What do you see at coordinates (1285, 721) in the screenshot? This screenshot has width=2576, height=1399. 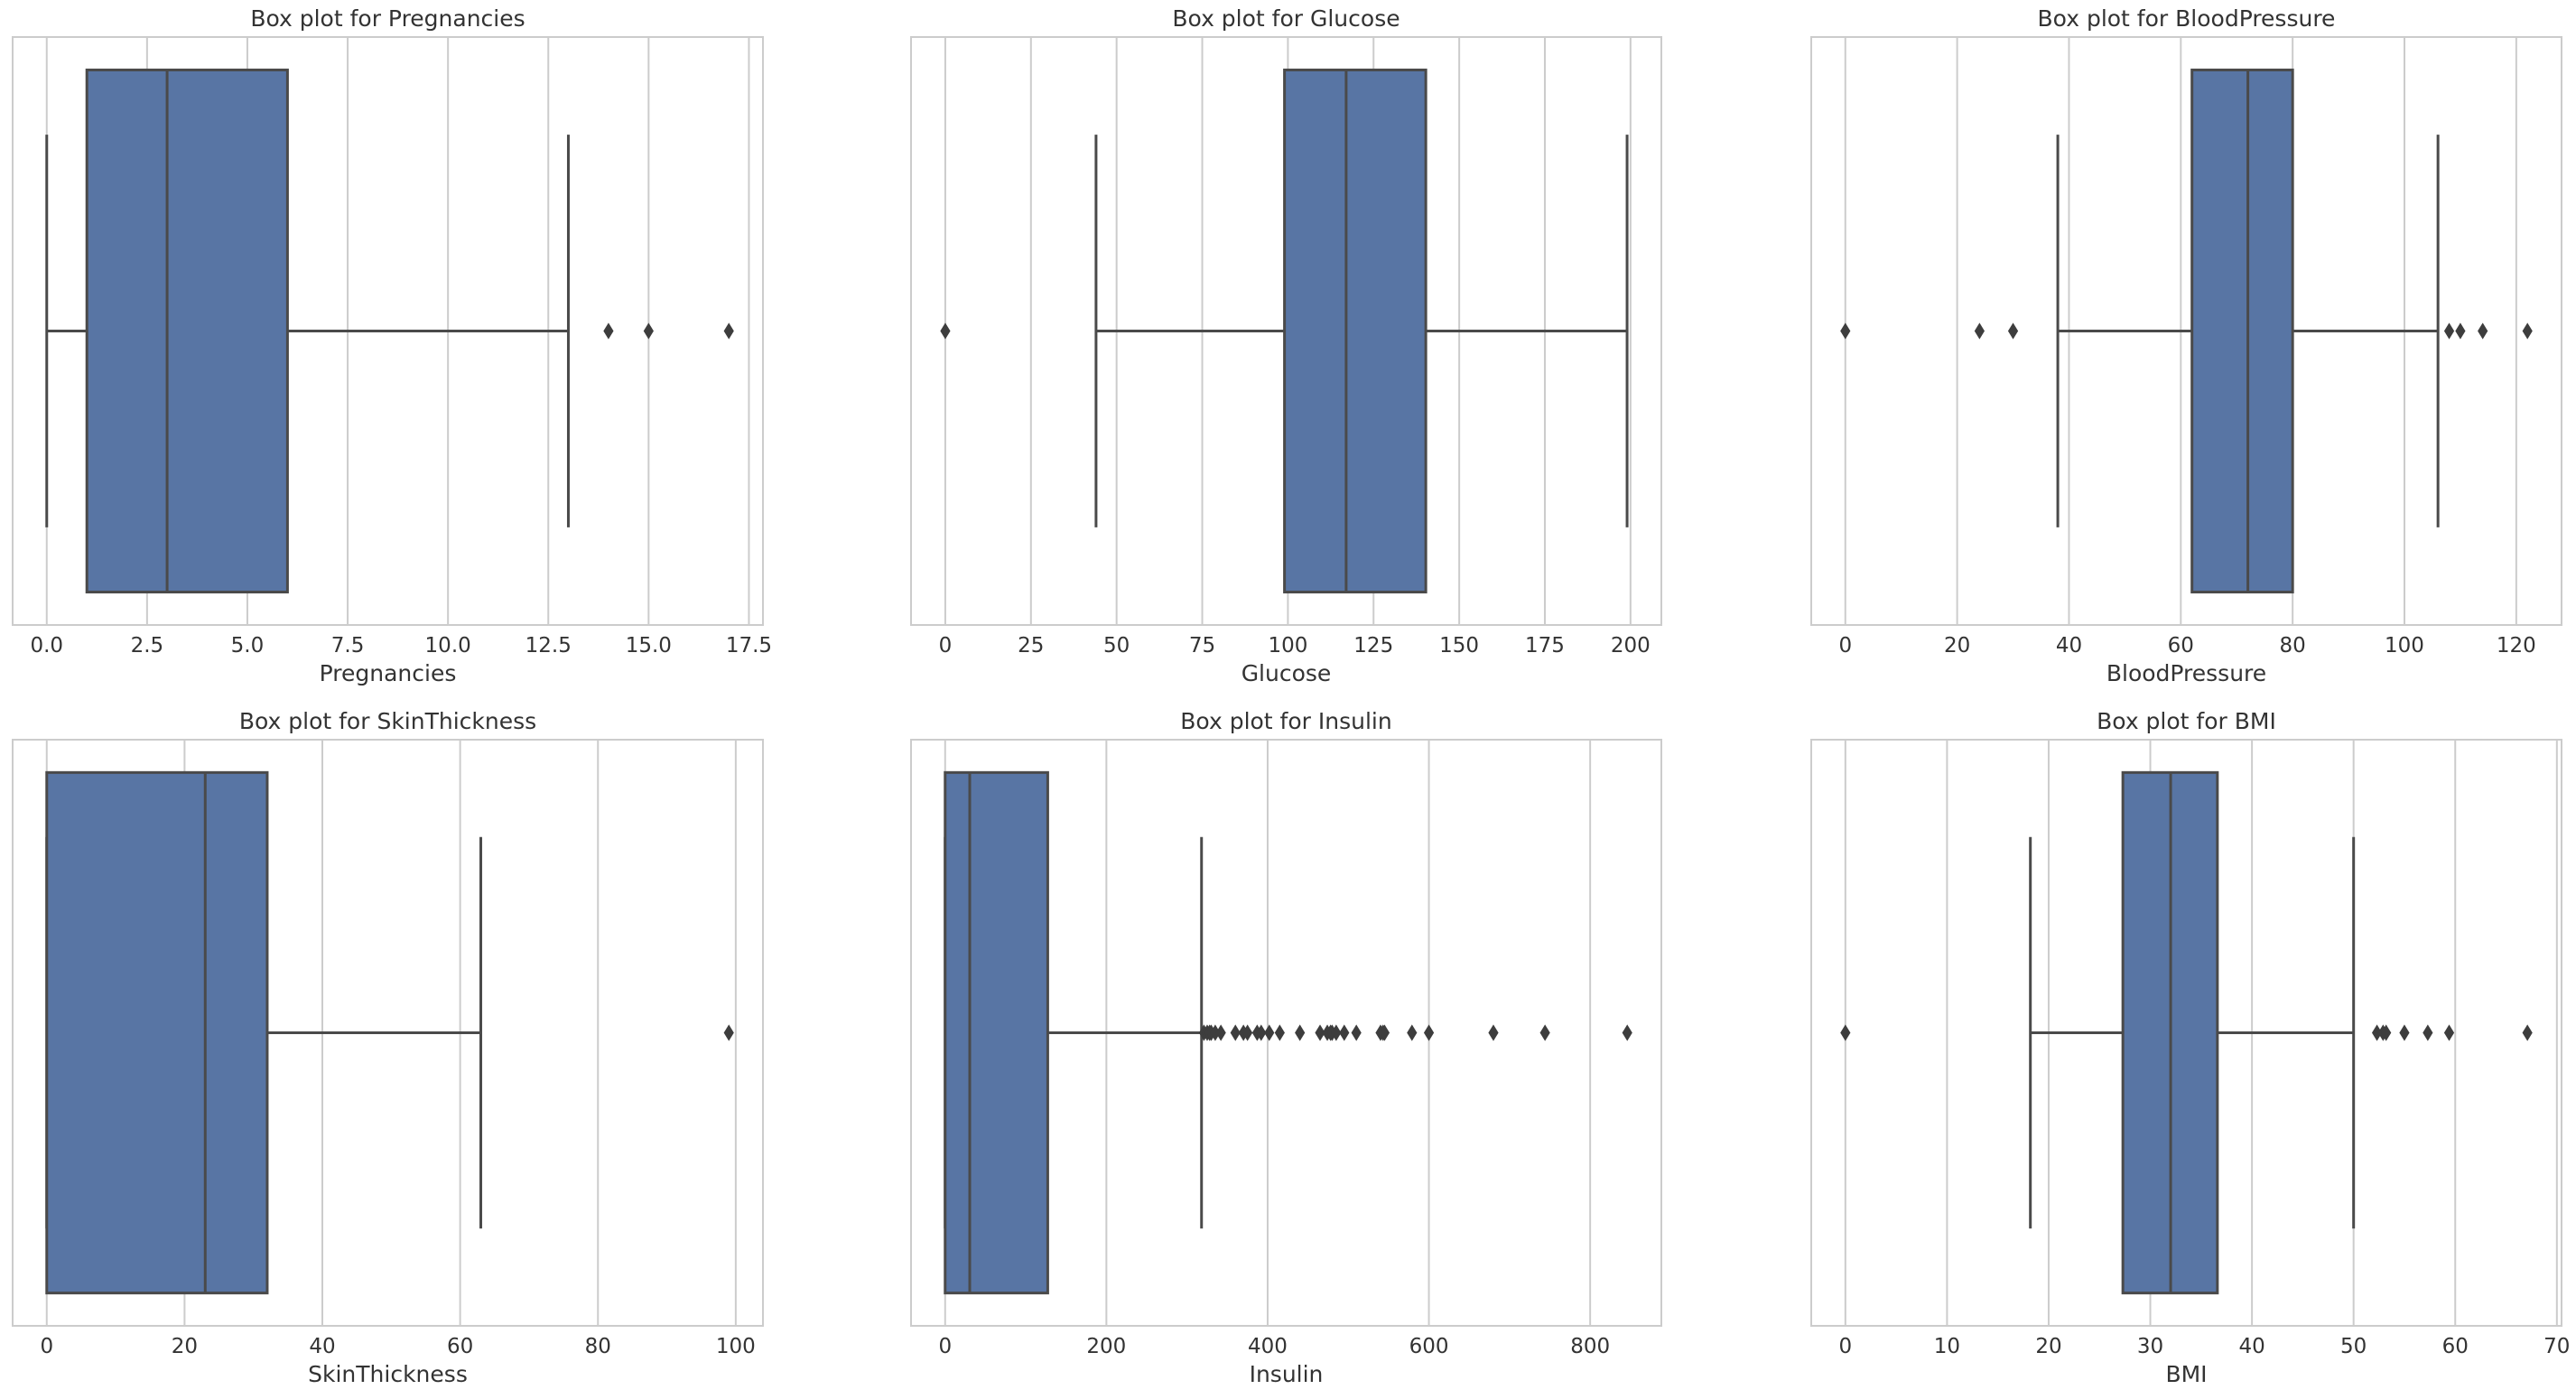 I see `subplot-title: Box plot for Insulin` at bounding box center [1285, 721].